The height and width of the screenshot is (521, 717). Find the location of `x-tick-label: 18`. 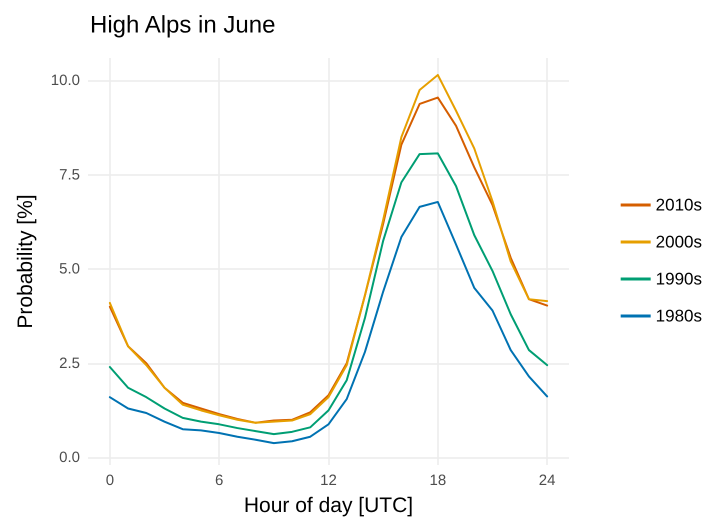

x-tick-label: 18 is located at coordinates (437, 480).